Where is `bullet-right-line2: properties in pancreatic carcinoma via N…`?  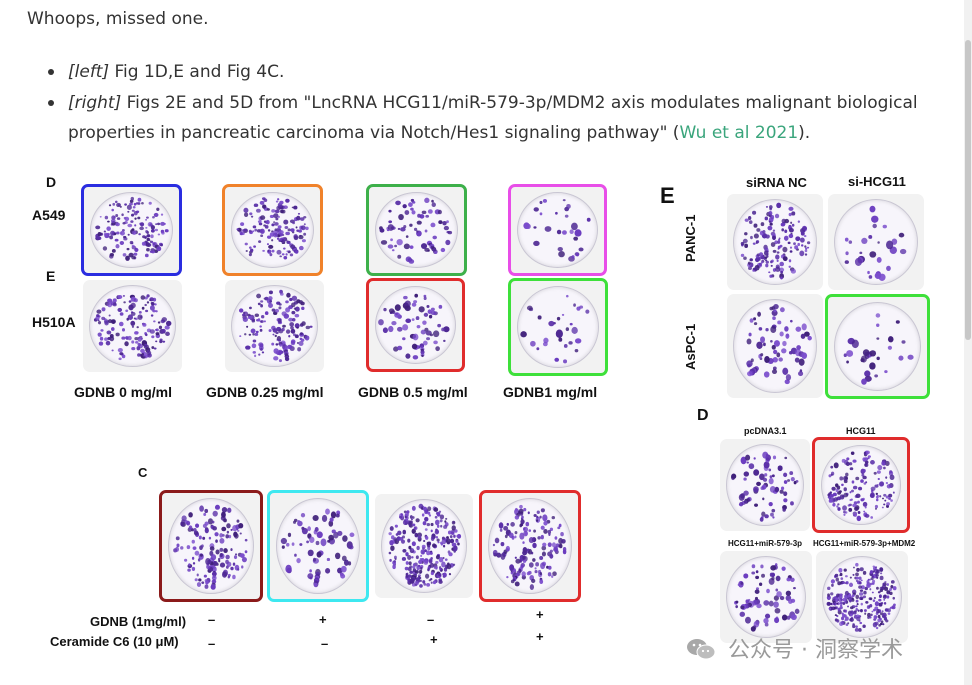
bullet-right-line2: properties in pancreatic carcinoma via N… is located at coordinates (439, 133).